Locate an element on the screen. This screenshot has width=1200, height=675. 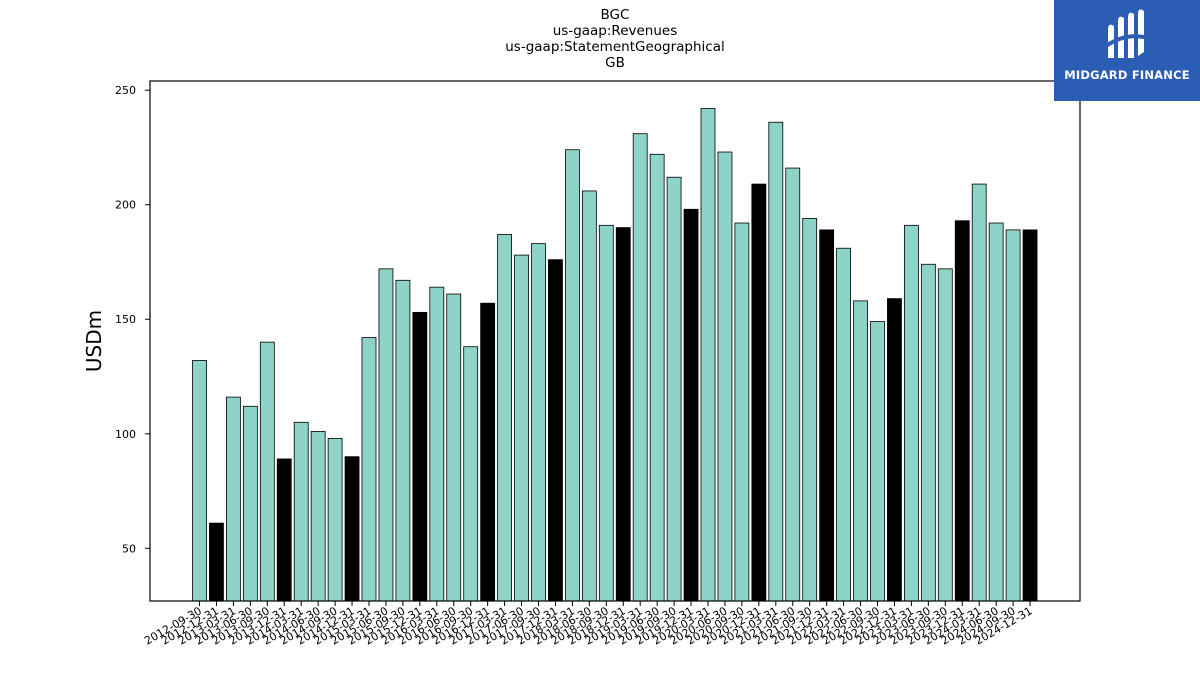
title-line-member: GB is located at coordinates (615, 63).